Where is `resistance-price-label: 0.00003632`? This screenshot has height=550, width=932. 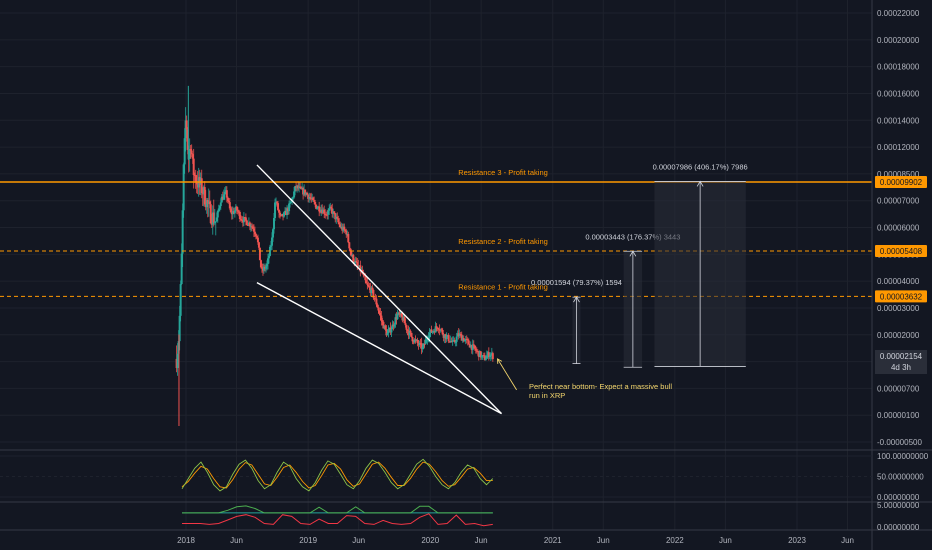 resistance-price-label: 0.00003632 is located at coordinates (901, 296).